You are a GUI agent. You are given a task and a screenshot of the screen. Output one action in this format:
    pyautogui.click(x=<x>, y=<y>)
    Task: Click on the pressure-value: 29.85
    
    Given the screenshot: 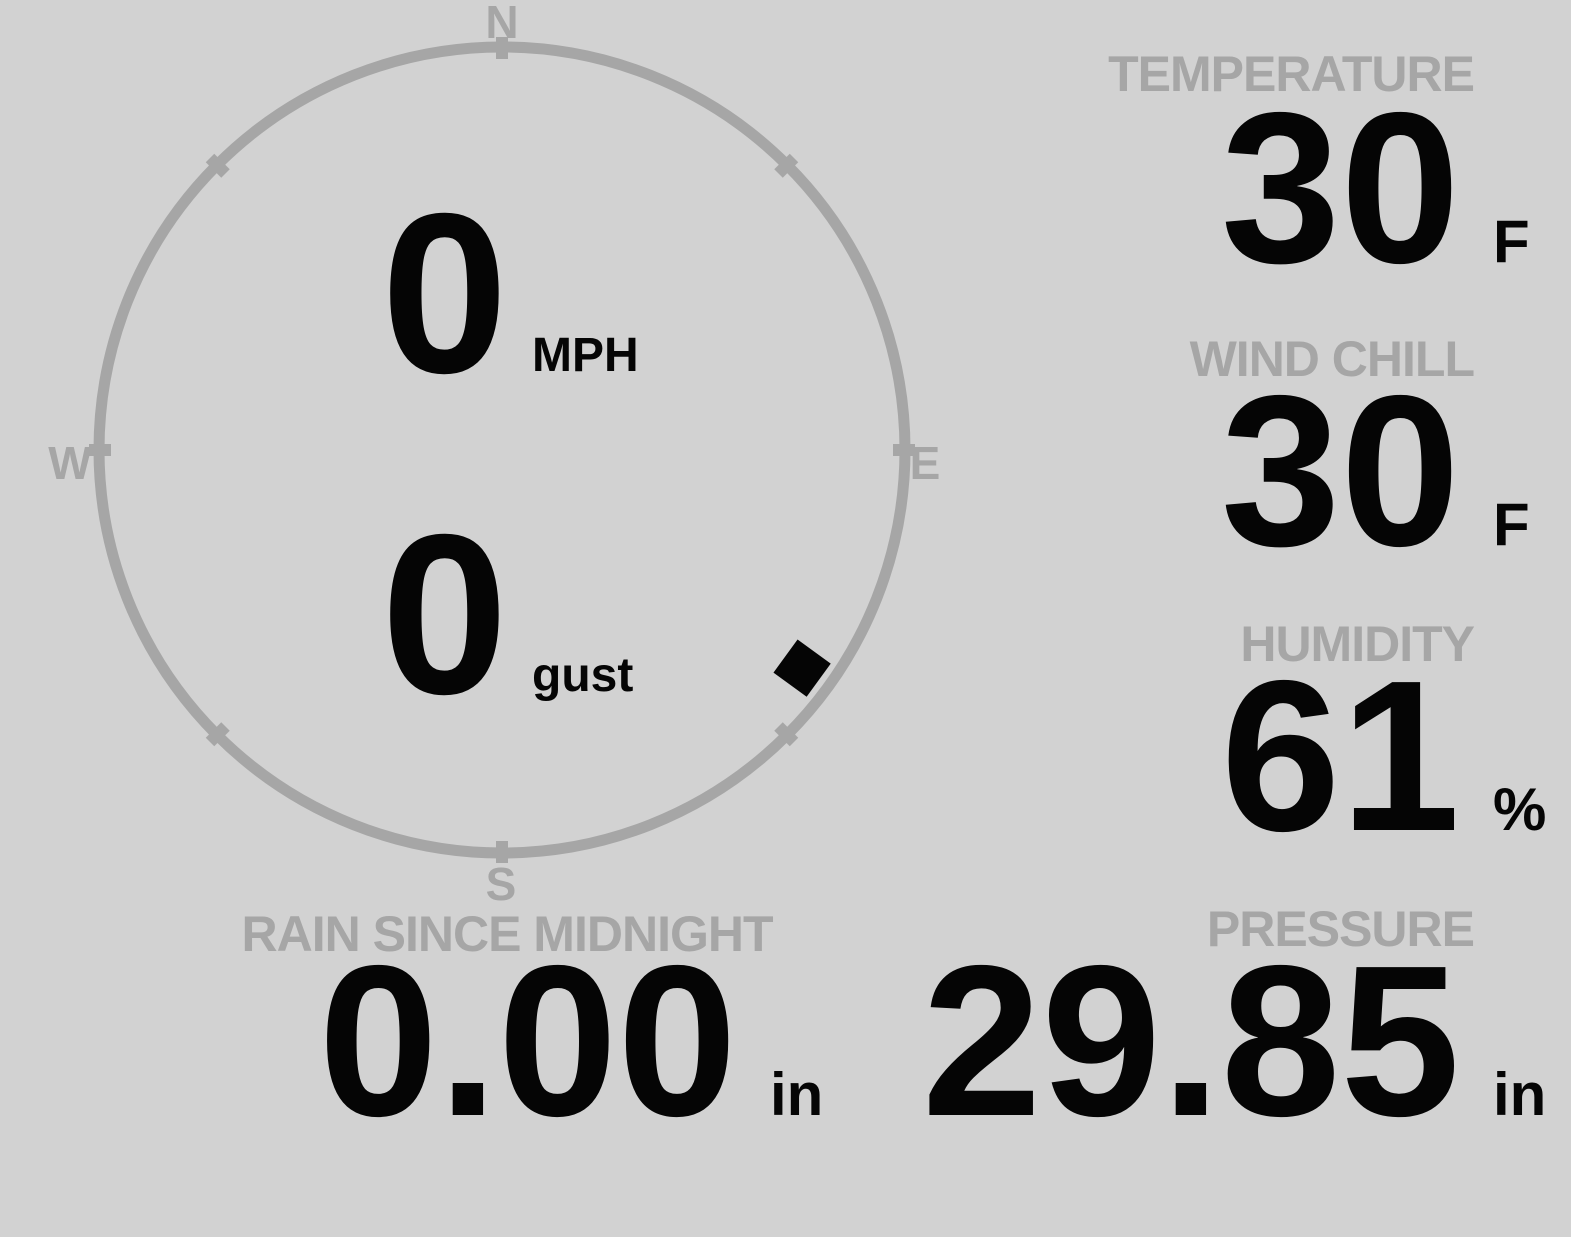 What is the action you would take?
    pyautogui.click(x=1190, y=1040)
    